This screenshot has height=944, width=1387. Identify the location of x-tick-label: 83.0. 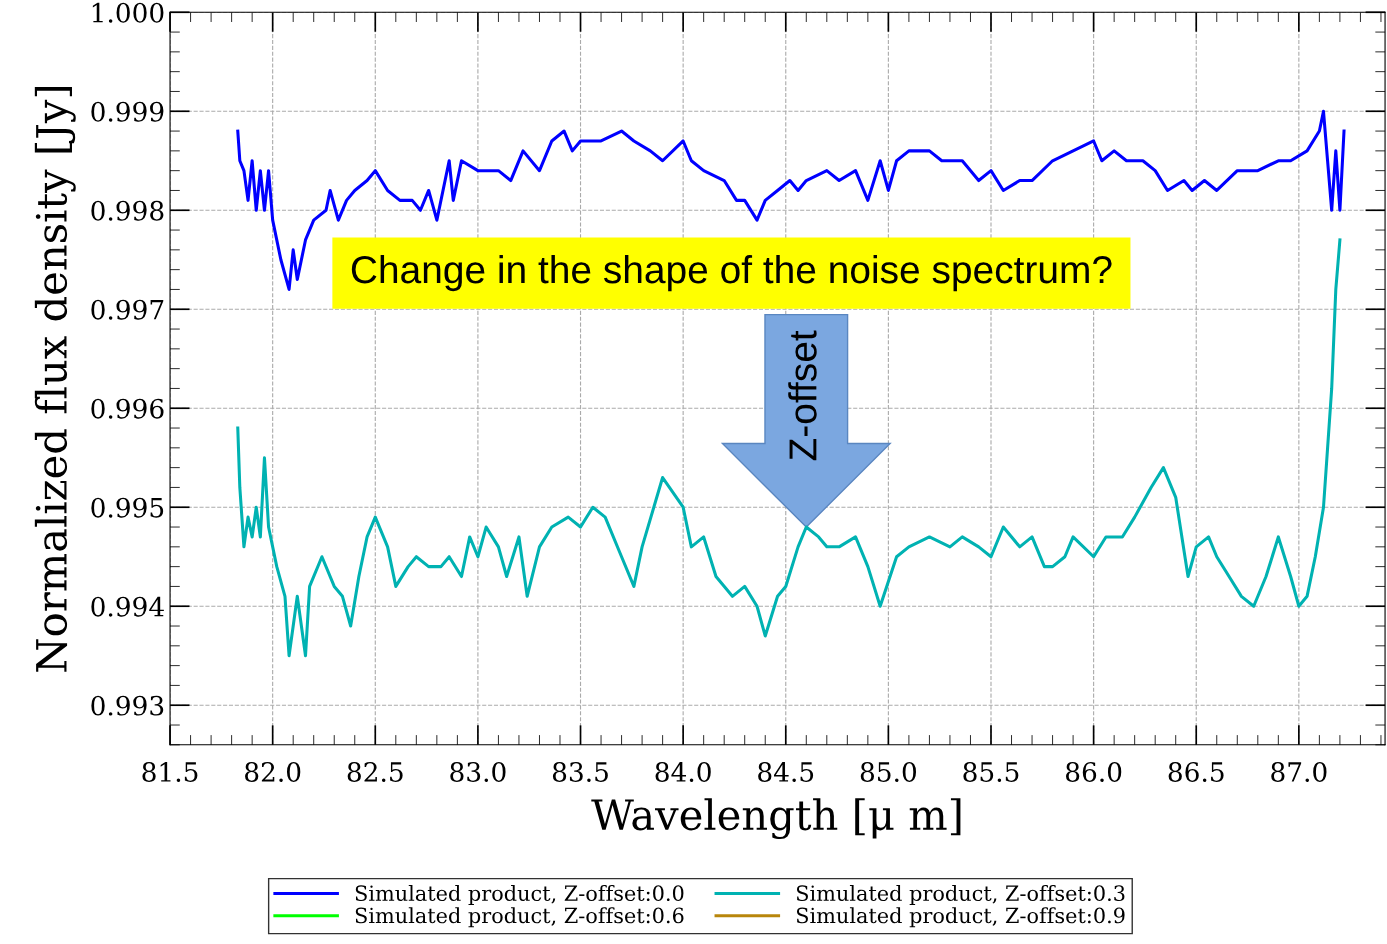
(478, 771).